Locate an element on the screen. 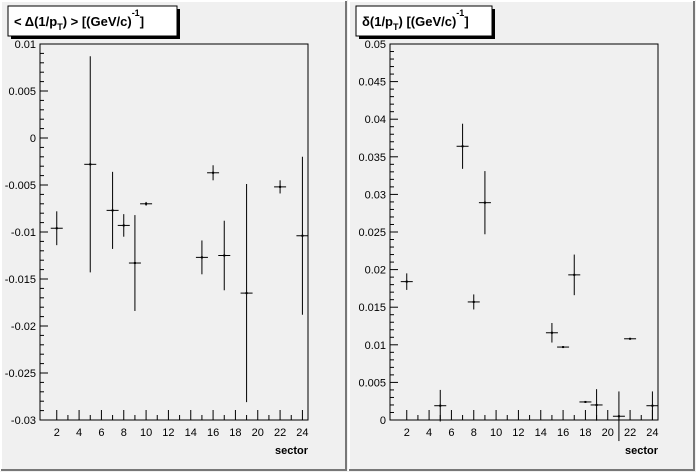 This screenshot has height=472, width=696. y-tick-label: 0.045 is located at coordinates (372, 83).